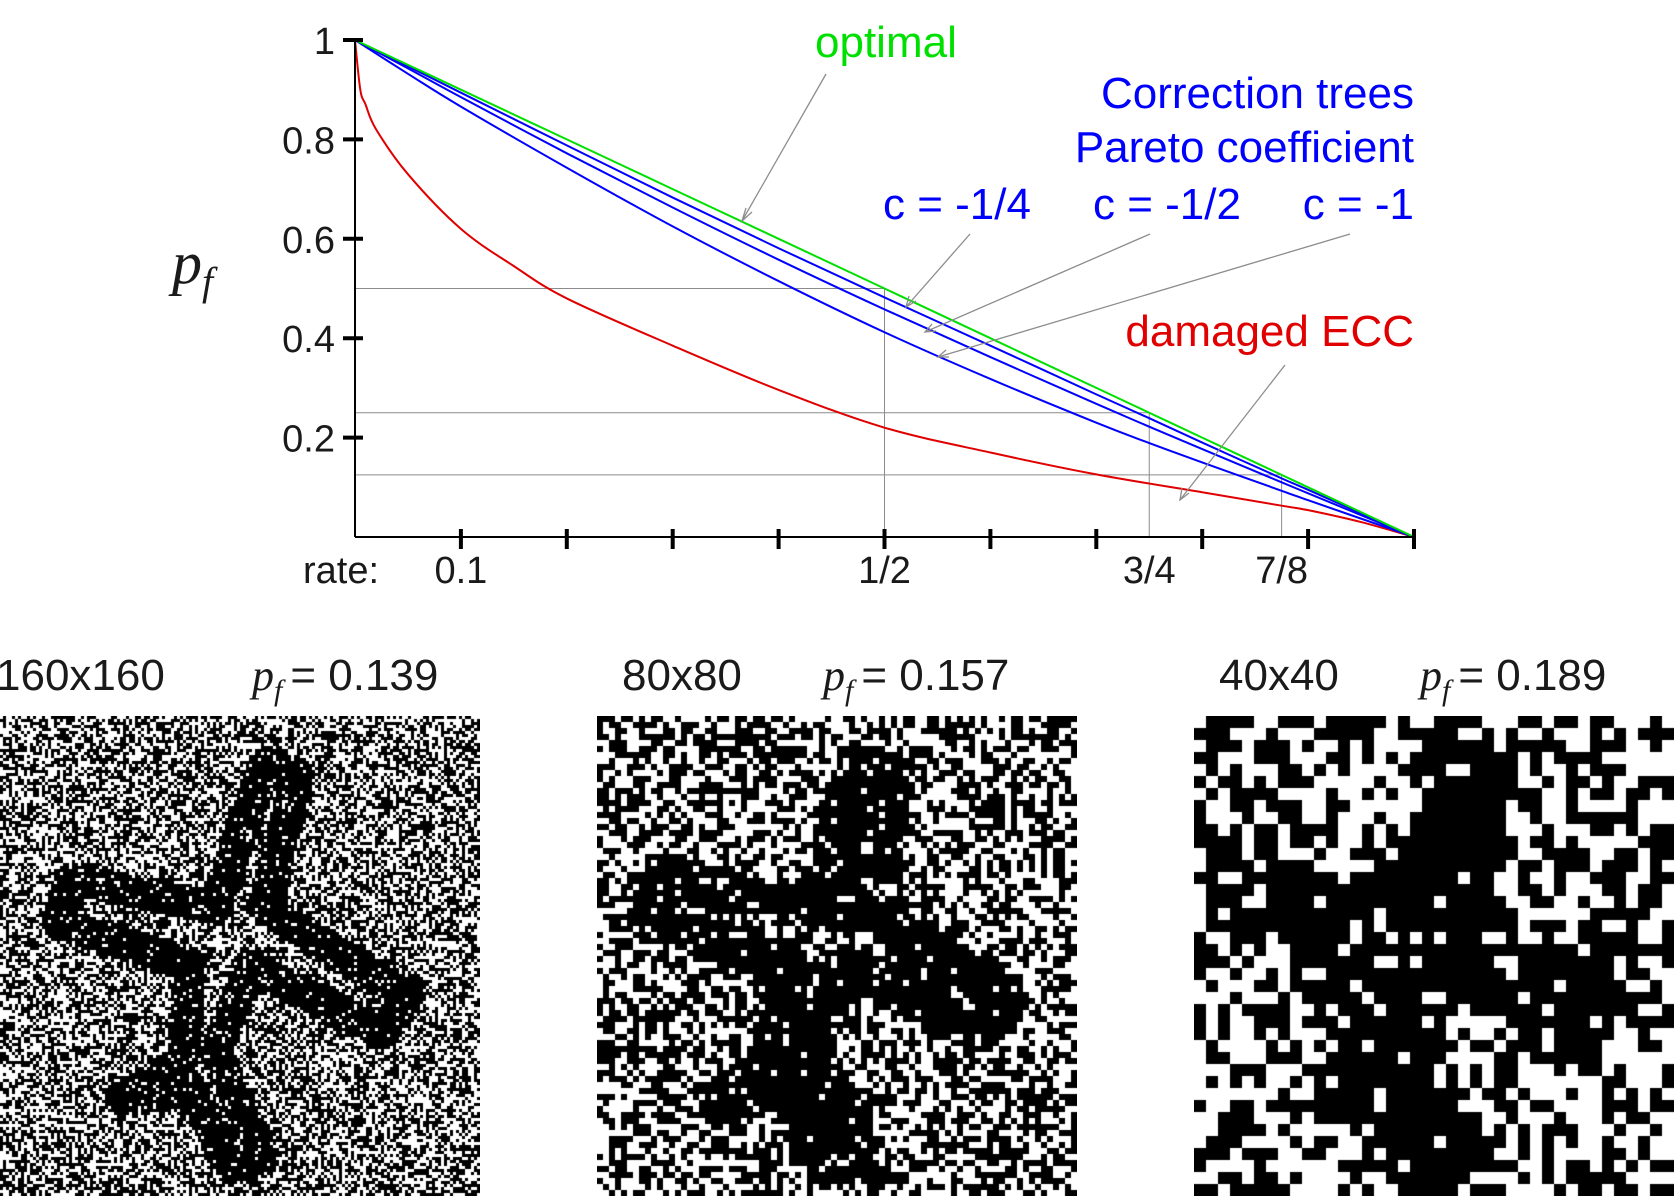 The image size is (1674, 1196). Describe the element at coordinates (1269, 331) in the screenshot. I see `annotation-damaged-ecc: damaged ECC` at that location.